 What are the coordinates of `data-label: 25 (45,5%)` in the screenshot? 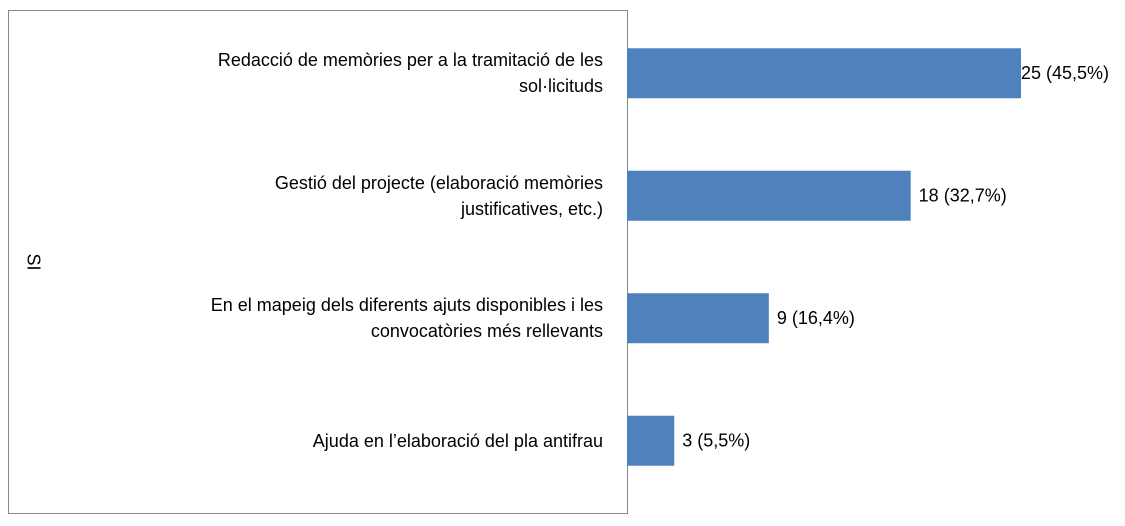 It's located at (1065, 73).